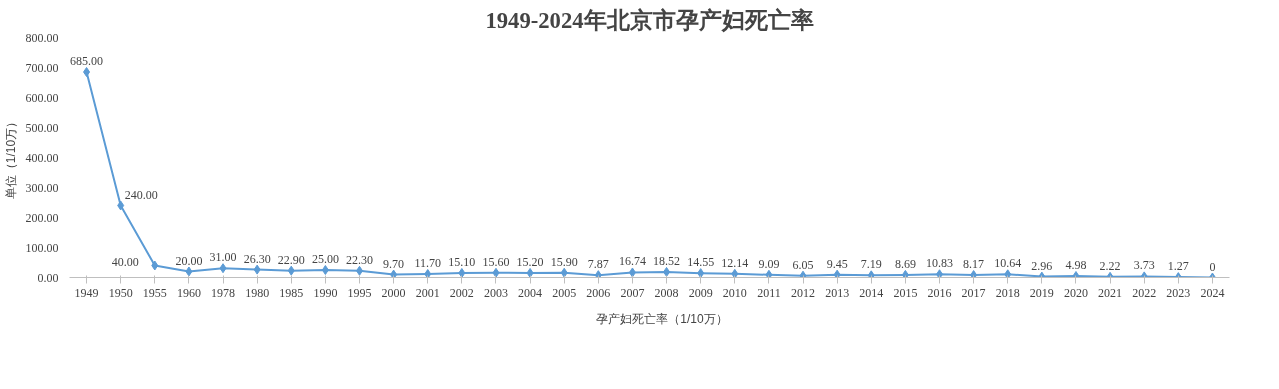 This screenshot has height=389, width=1279. Describe the element at coordinates (974, 264) in the screenshot. I see `data-label: 8.17` at that location.